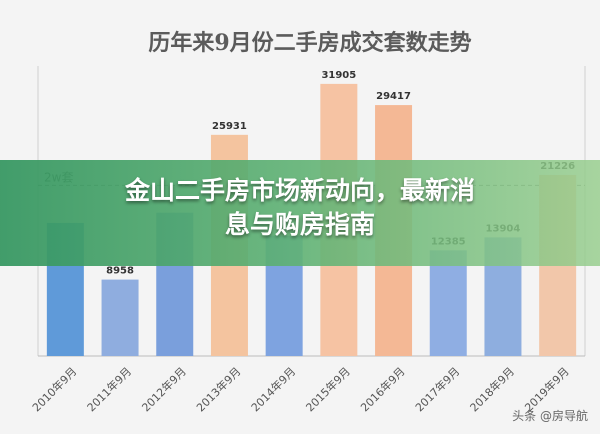  What do you see at coordinates (437, 389) in the screenshot?
I see `x-tick-label-7: 2017年9月` at bounding box center [437, 389].